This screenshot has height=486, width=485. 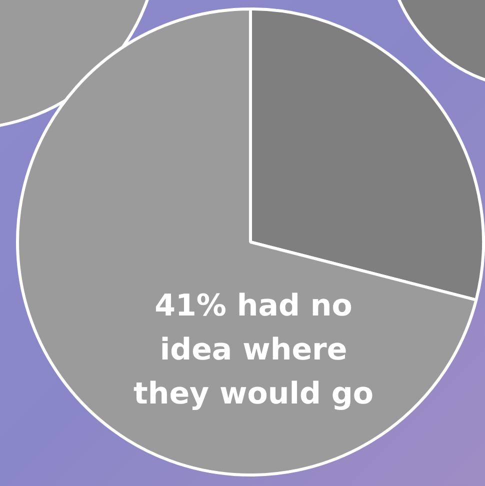 I want to click on text: 41% had no idea where they would go, so click(x=253, y=350).